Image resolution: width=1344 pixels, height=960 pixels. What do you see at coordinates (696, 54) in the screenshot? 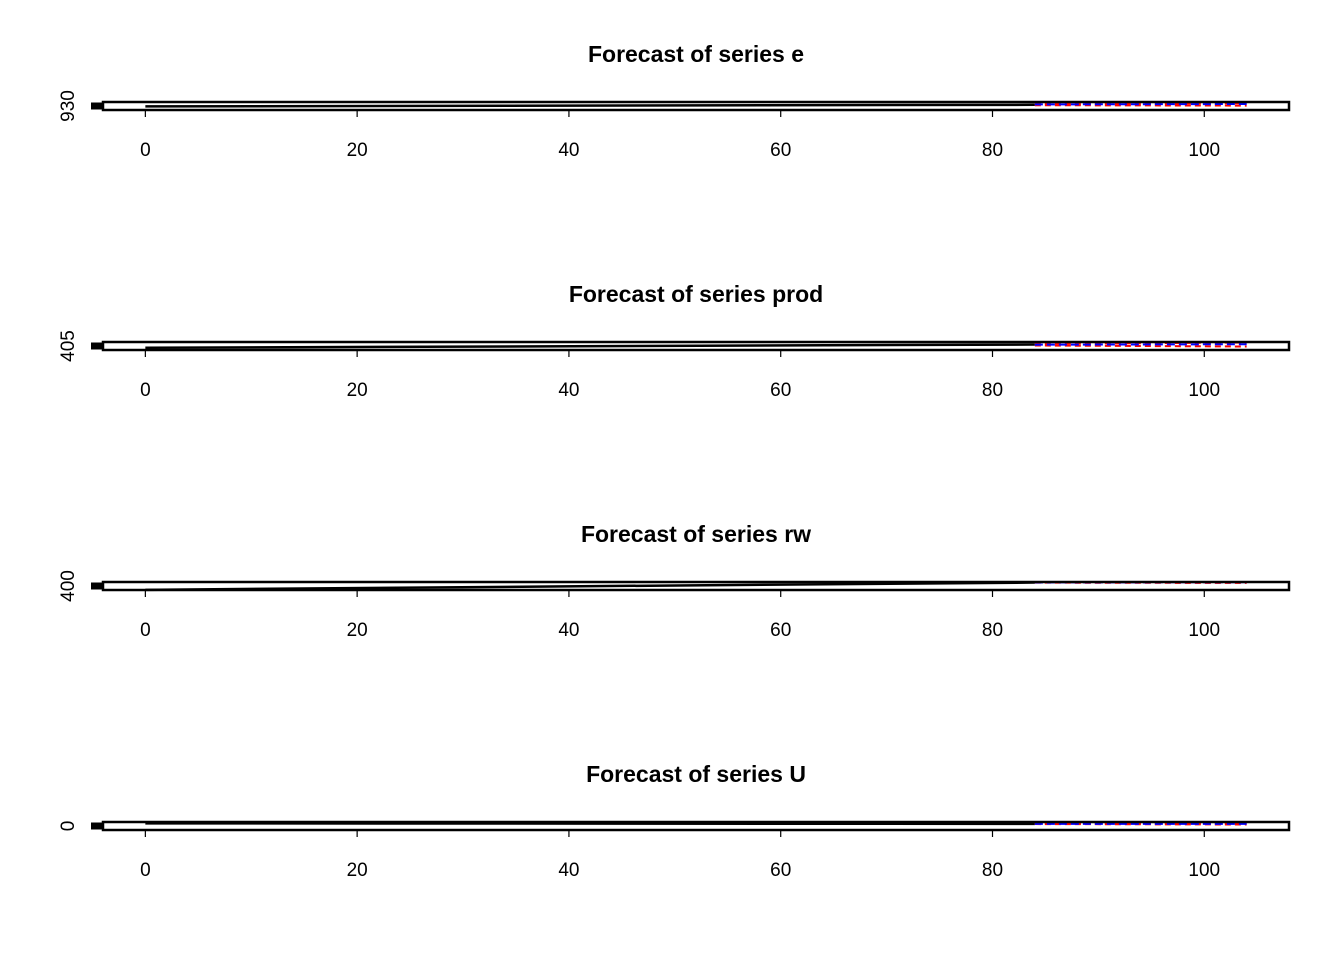
I see `chart-title: Forecast of series e` at bounding box center [696, 54].